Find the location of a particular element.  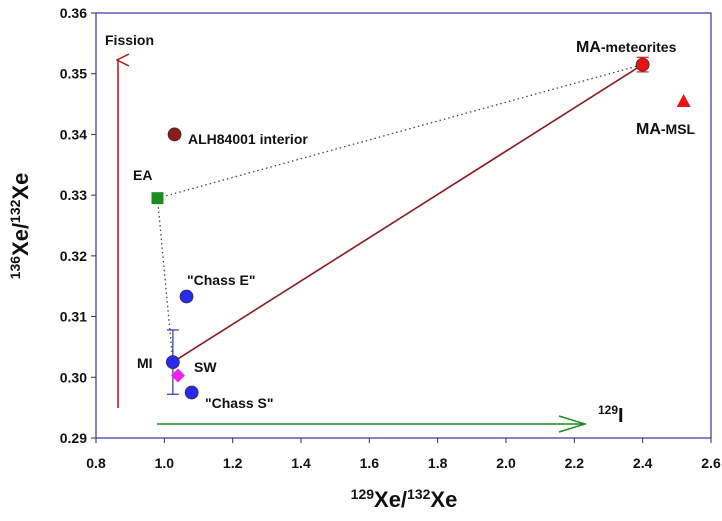

x-tick-label-7: 2.2 is located at coordinates (575, 463).